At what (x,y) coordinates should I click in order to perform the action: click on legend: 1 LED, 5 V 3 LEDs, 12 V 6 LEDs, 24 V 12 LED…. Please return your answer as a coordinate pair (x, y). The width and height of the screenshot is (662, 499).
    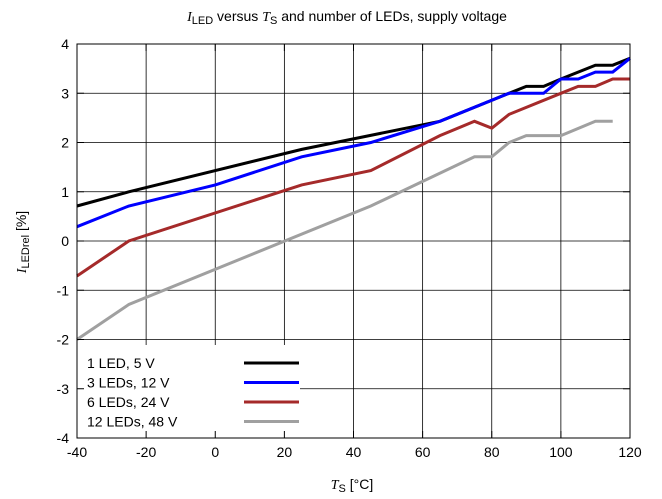
    Looking at the image, I should click on (189, 391).